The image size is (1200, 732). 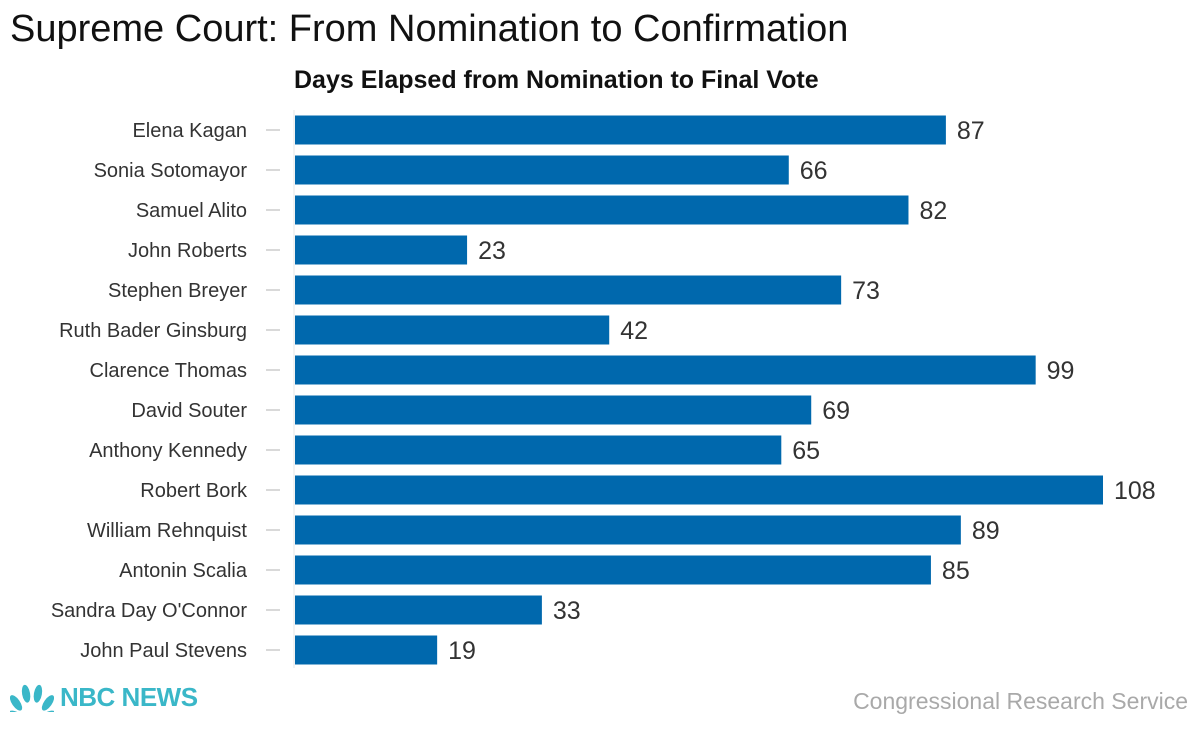 I want to click on nbc-news-logo: NBC NEWS, so click(x=104, y=697).